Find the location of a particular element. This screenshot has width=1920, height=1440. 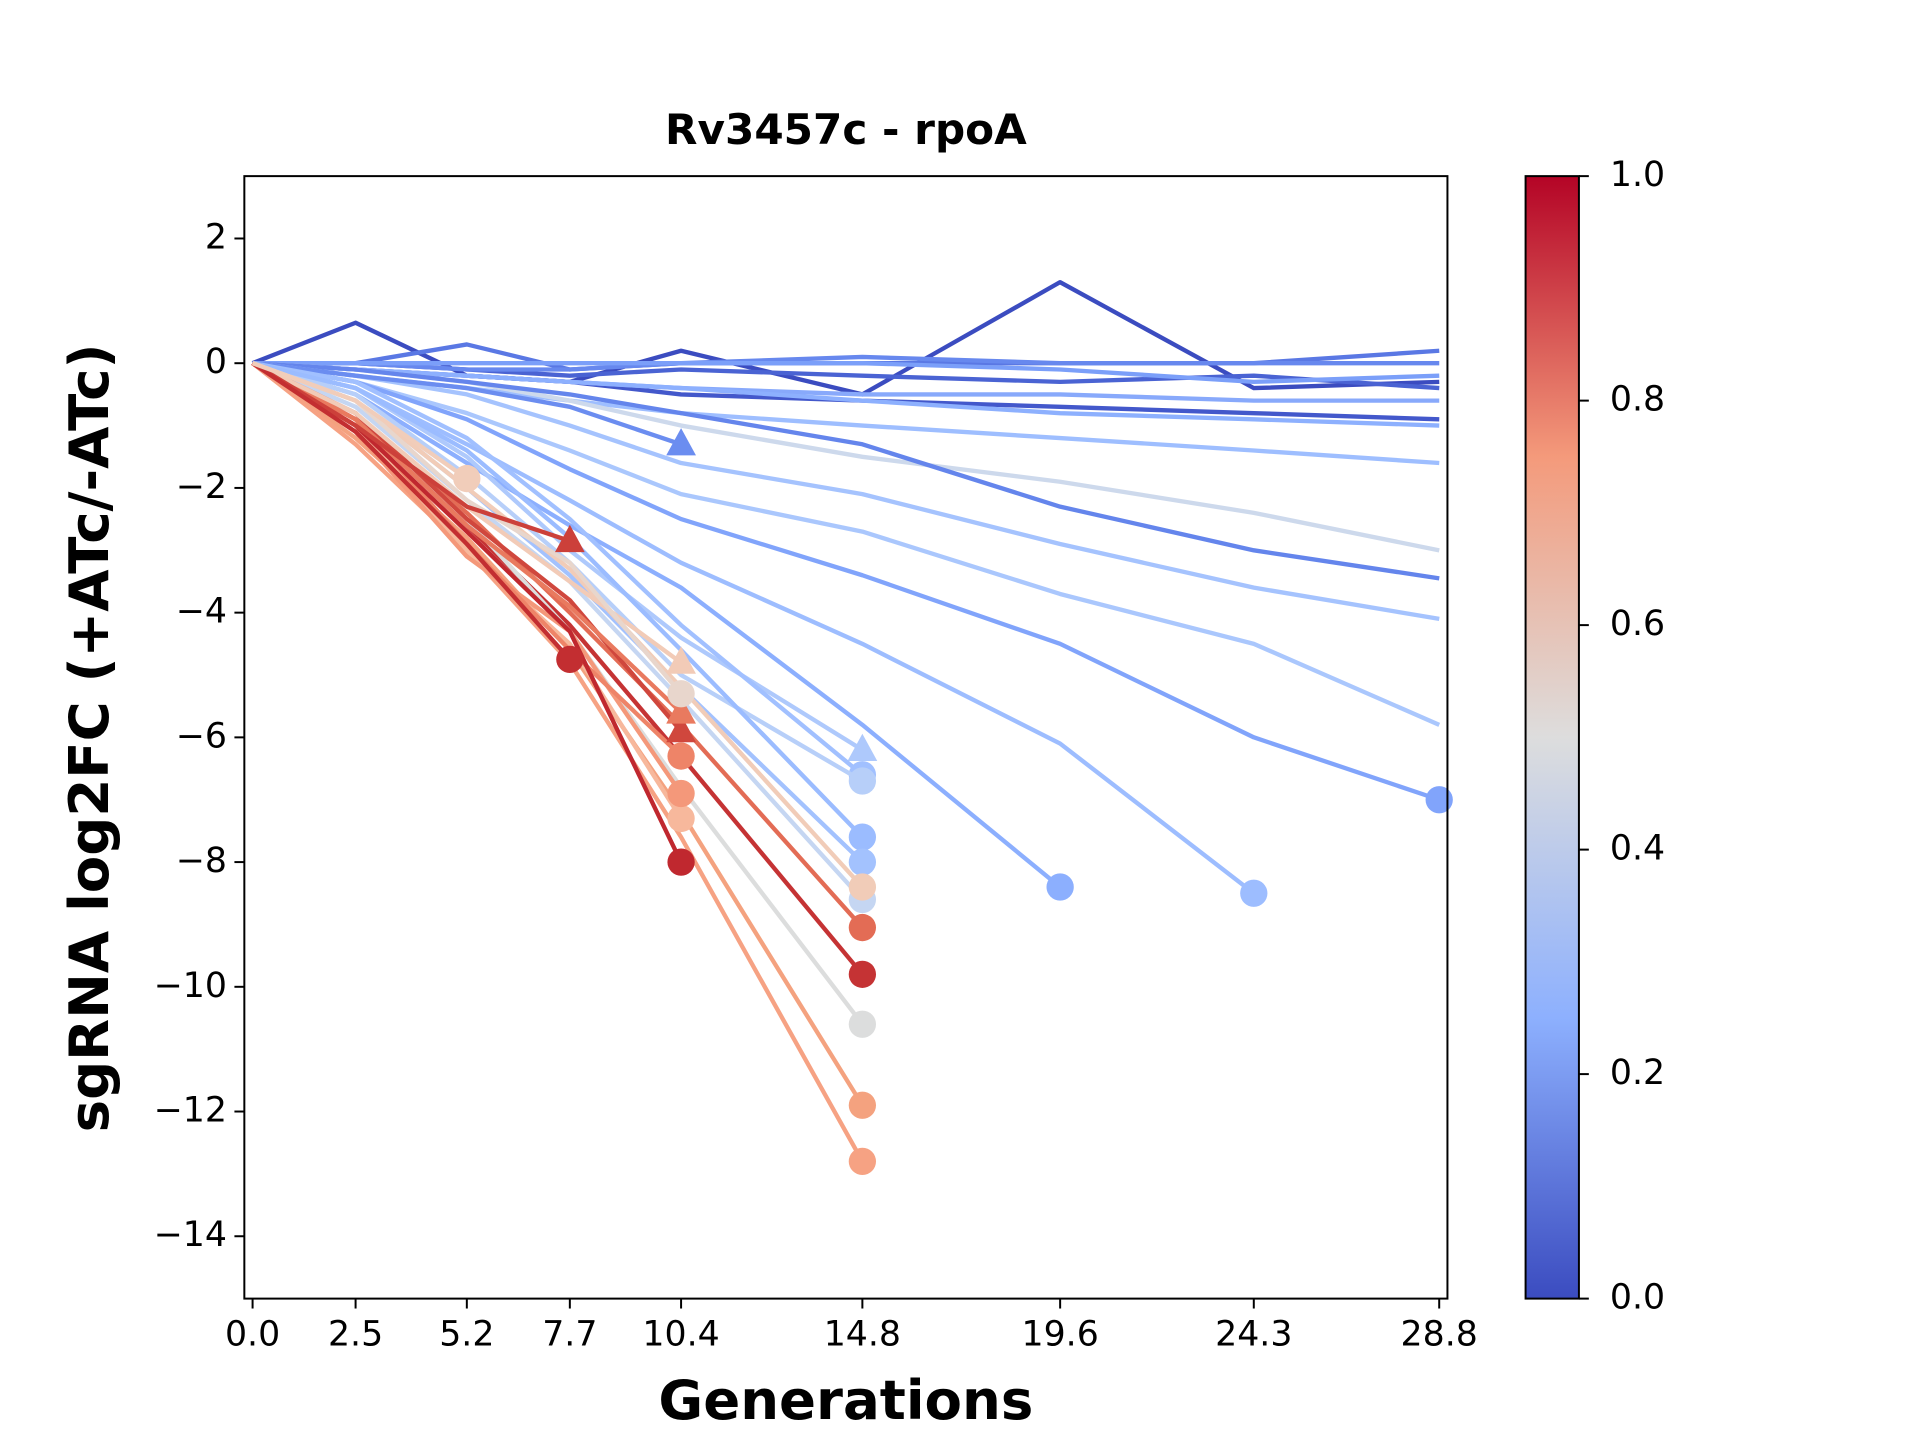

x-tick-label: 28.8 is located at coordinates (1439, 1335).